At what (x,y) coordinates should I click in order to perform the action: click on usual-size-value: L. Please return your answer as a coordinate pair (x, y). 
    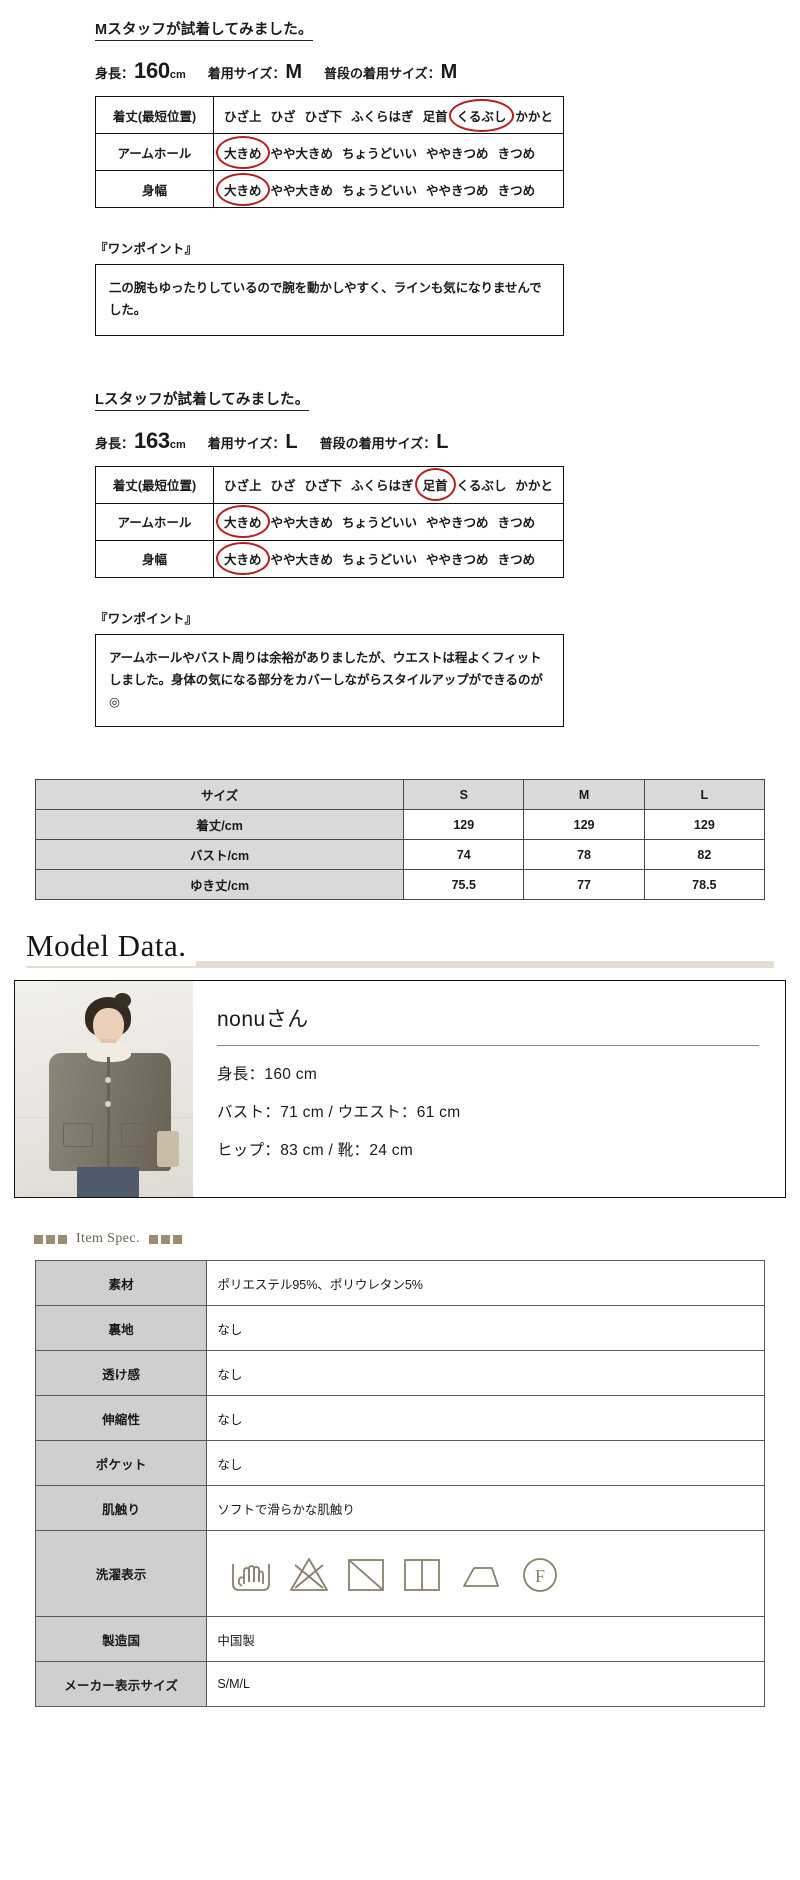
    Looking at the image, I should click on (442, 441).